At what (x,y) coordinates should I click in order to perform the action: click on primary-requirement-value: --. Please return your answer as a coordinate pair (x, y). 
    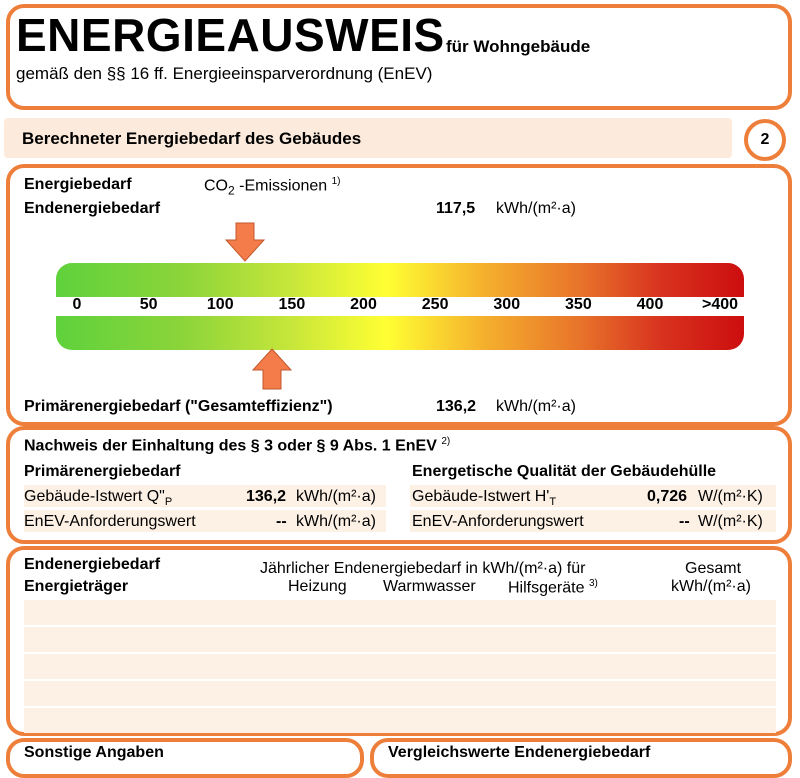
    Looking at the image, I should click on (281, 521).